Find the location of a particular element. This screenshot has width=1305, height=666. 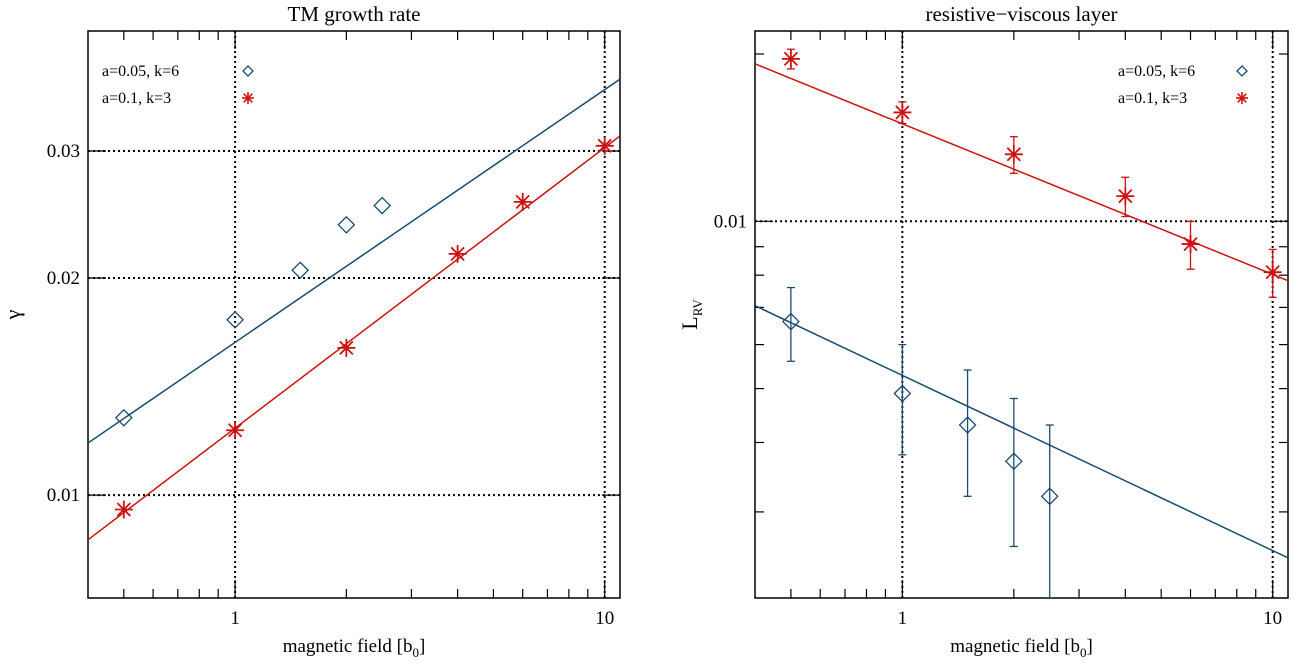

y-tick-label: 0.03 is located at coordinates (63, 151).